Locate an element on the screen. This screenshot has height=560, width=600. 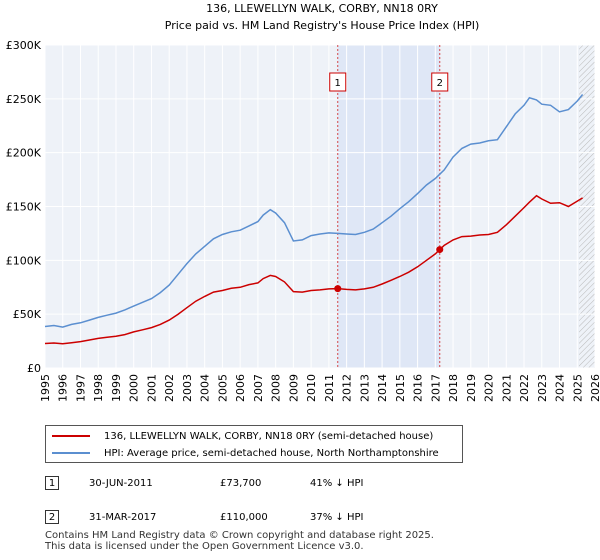
x-tick-label: 2000 is located at coordinates (134, 388).